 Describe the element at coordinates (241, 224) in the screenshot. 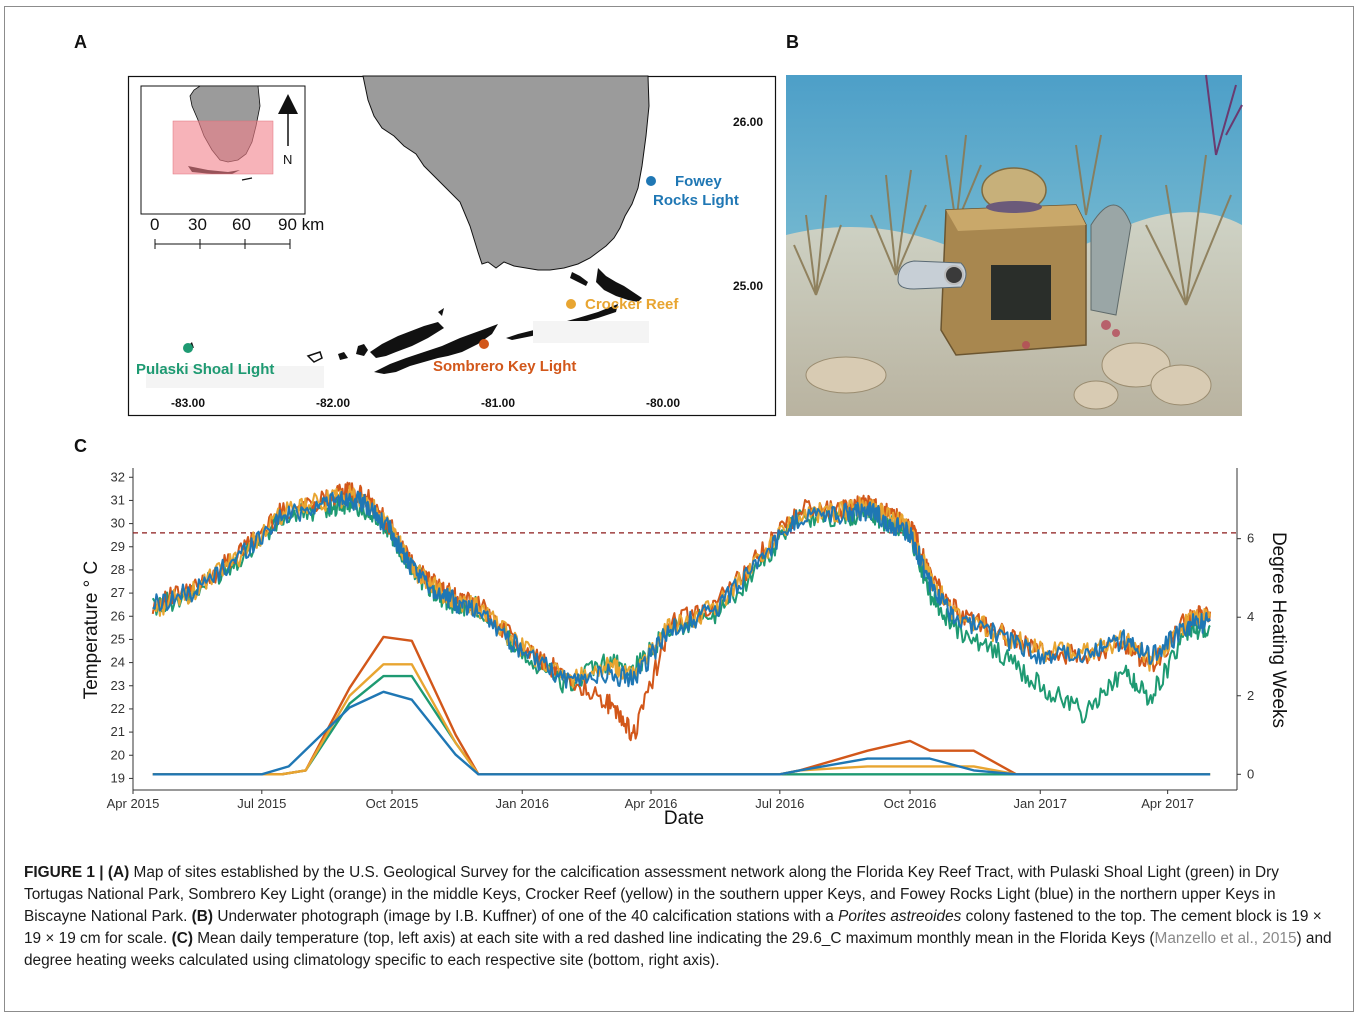

I see `scale-tick: 60` at that location.